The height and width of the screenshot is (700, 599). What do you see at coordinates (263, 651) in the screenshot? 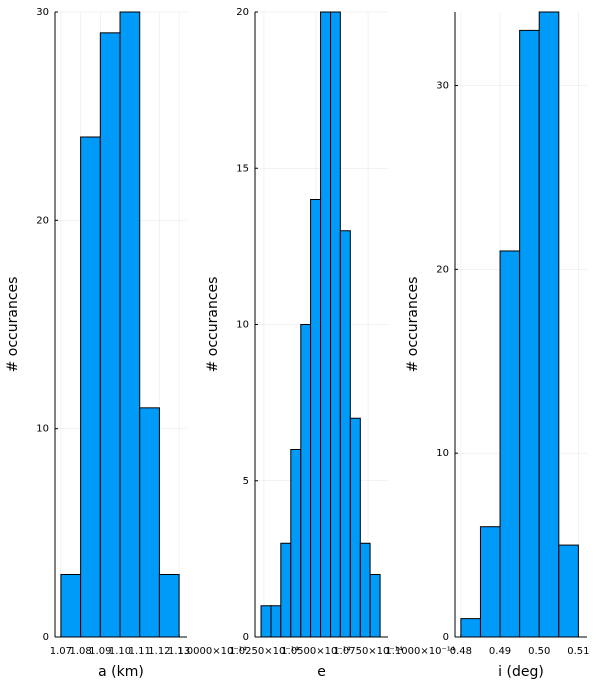
I see `x-tick-label: 1.0250×10⁻¹⁴` at bounding box center [263, 651].